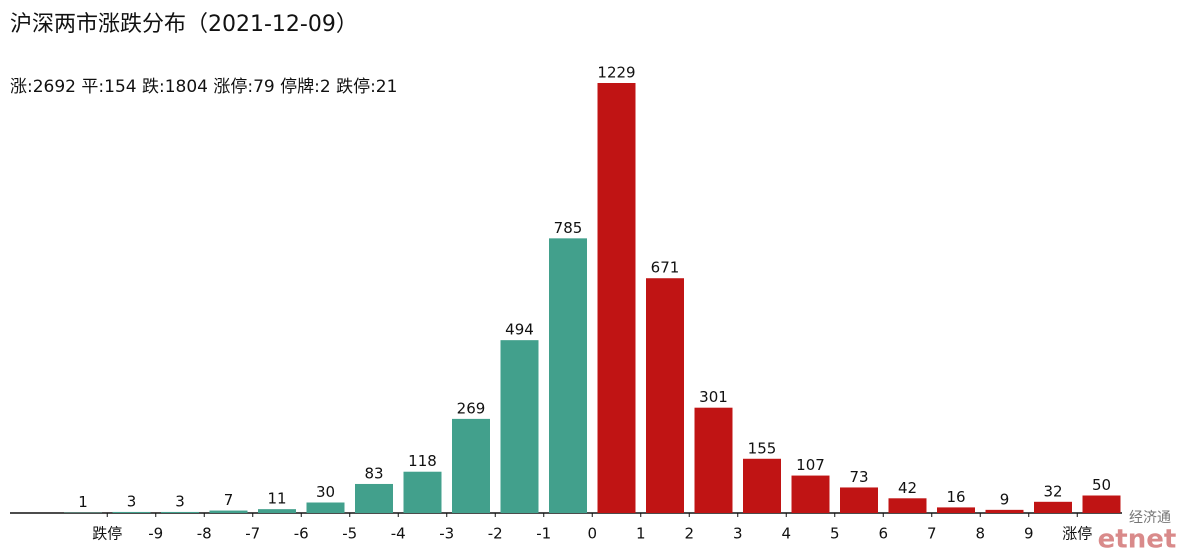 The height and width of the screenshot is (553, 1182). What do you see at coordinates (955, 497) in the screenshot?
I see `value-label: 16` at bounding box center [955, 497].